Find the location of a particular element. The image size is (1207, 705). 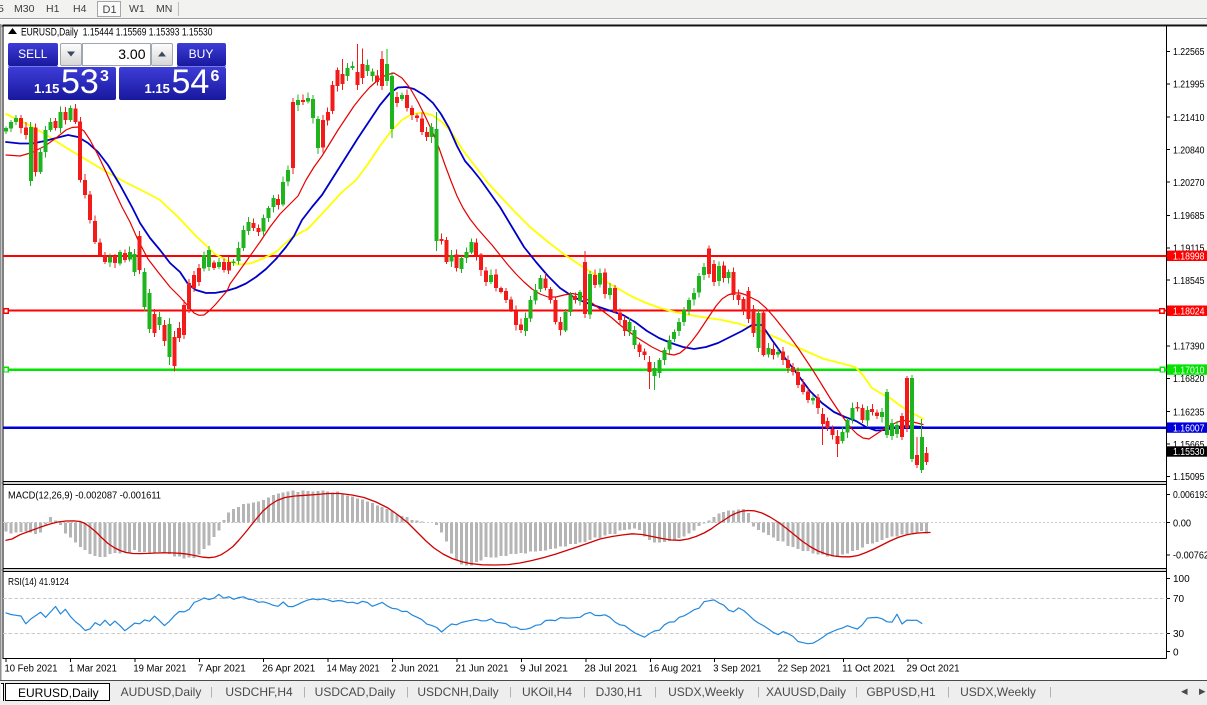

svg-text: 30 is located at coordinates (1179, 634).